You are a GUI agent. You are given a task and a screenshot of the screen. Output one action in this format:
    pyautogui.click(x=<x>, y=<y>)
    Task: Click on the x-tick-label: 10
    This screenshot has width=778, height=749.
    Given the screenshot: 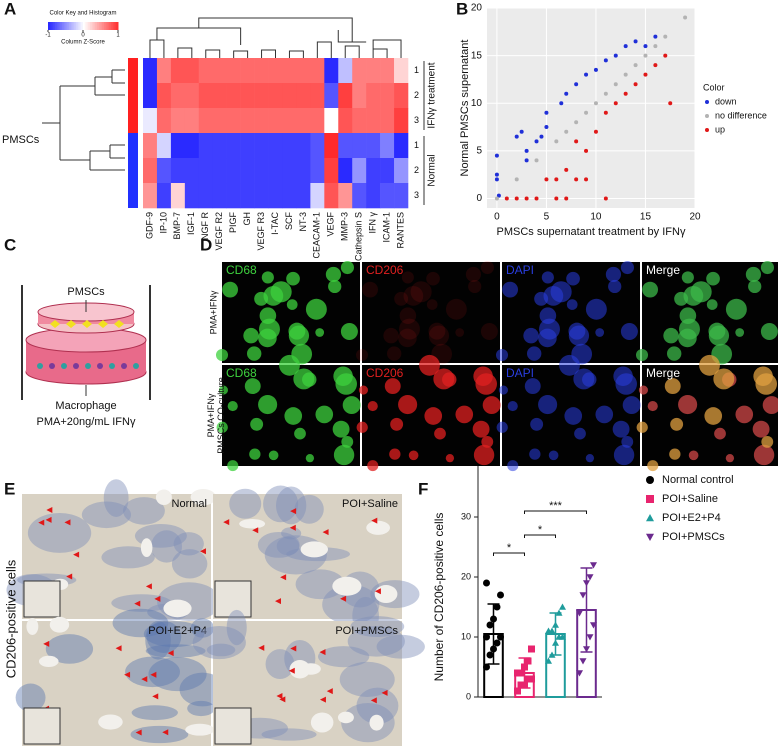 What is the action you would take?
    pyautogui.click(x=596, y=217)
    